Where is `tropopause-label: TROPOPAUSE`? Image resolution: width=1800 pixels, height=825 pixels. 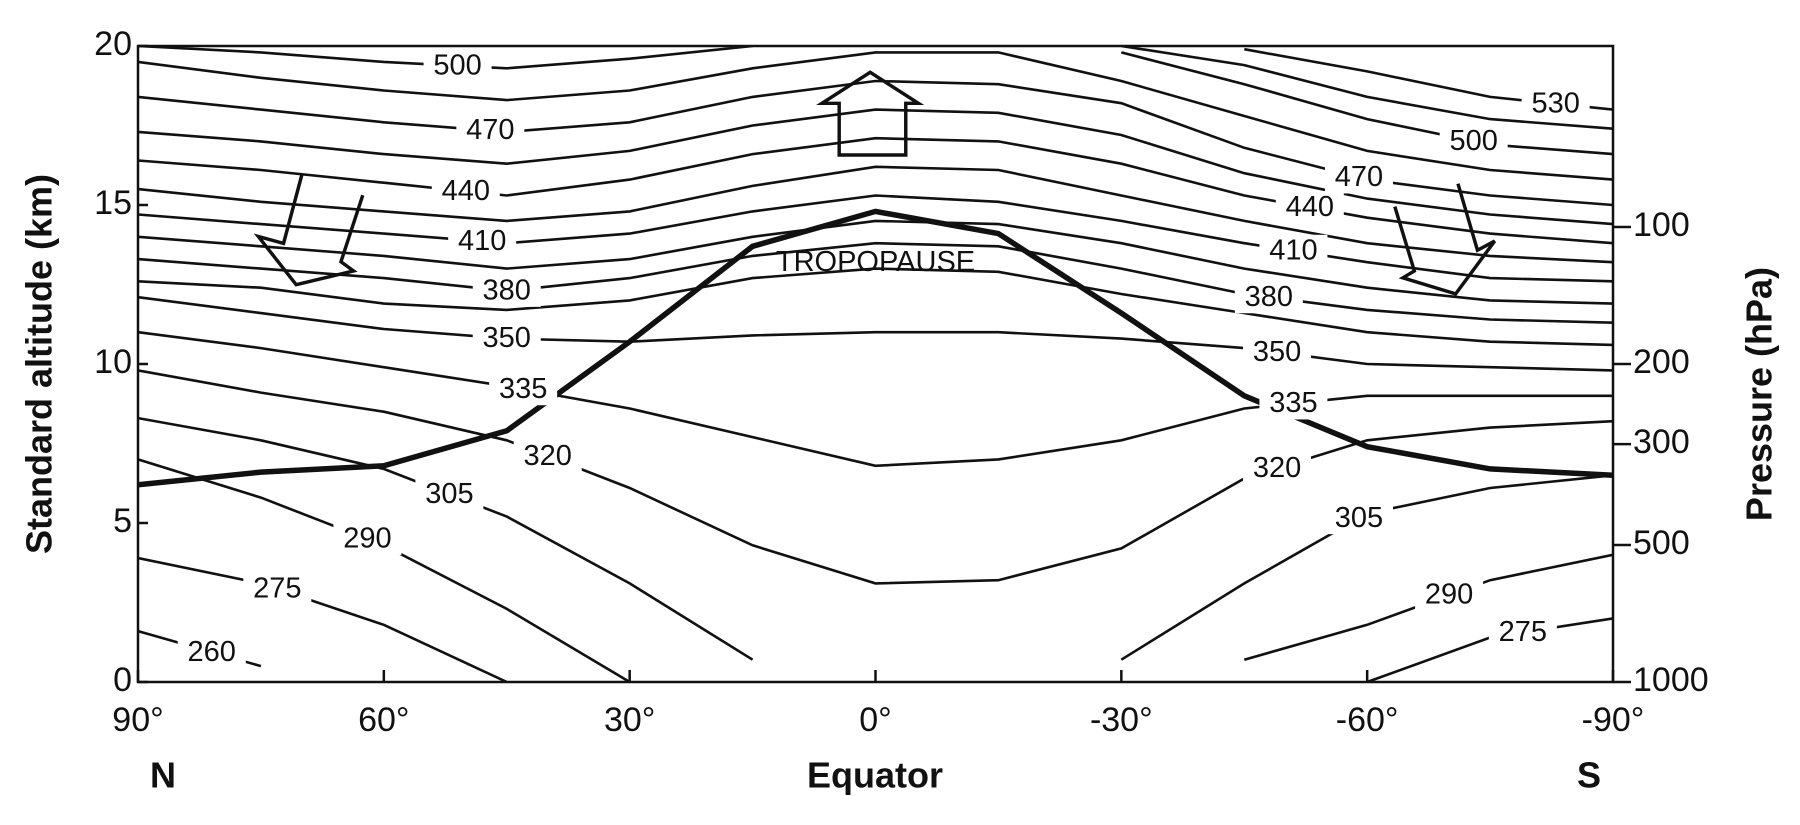
tropopause-label: TROPOPAUSE is located at coordinates (875, 262).